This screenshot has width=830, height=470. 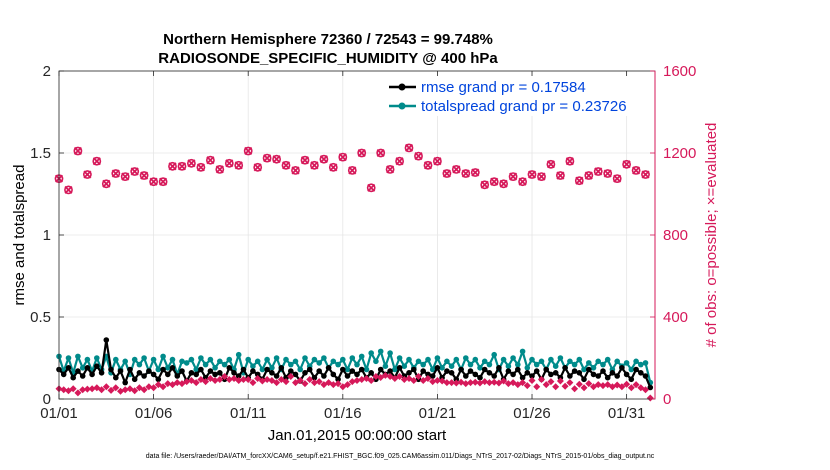 What do you see at coordinates (47, 399) in the screenshot?
I see `y-tick-label: 0` at bounding box center [47, 399].